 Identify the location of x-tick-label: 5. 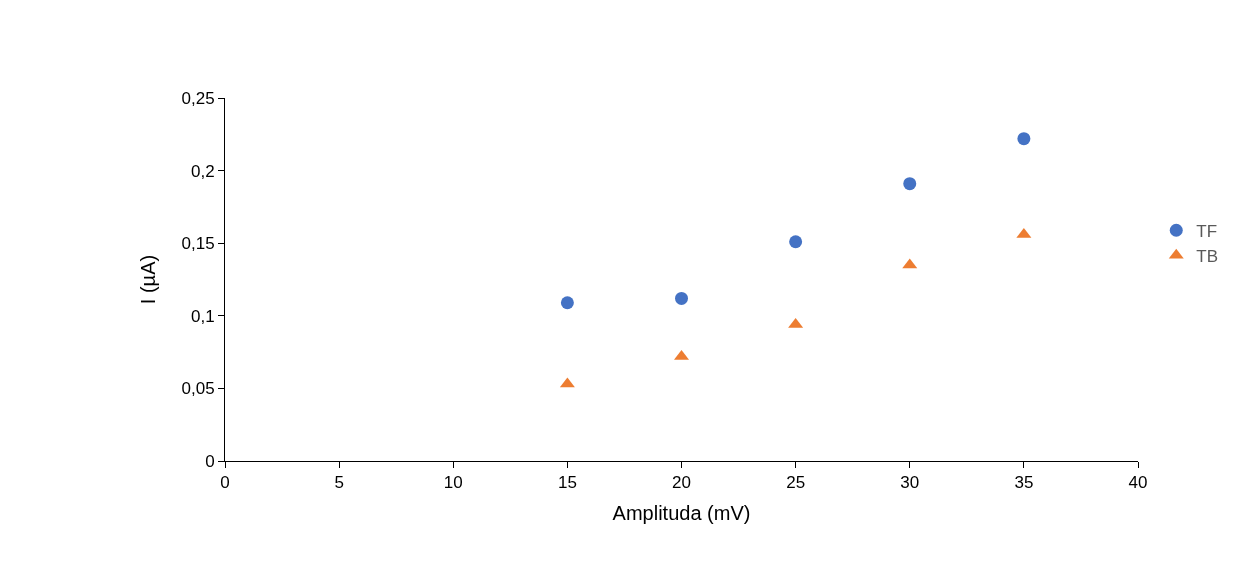
(339, 483).